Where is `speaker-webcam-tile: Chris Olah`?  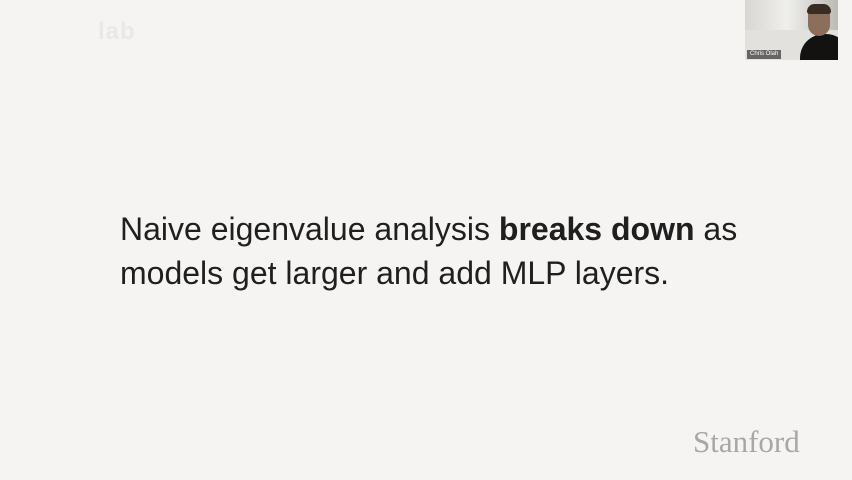
speaker-webcam-tile: Chris Olah is located at coordinates (791, 30).